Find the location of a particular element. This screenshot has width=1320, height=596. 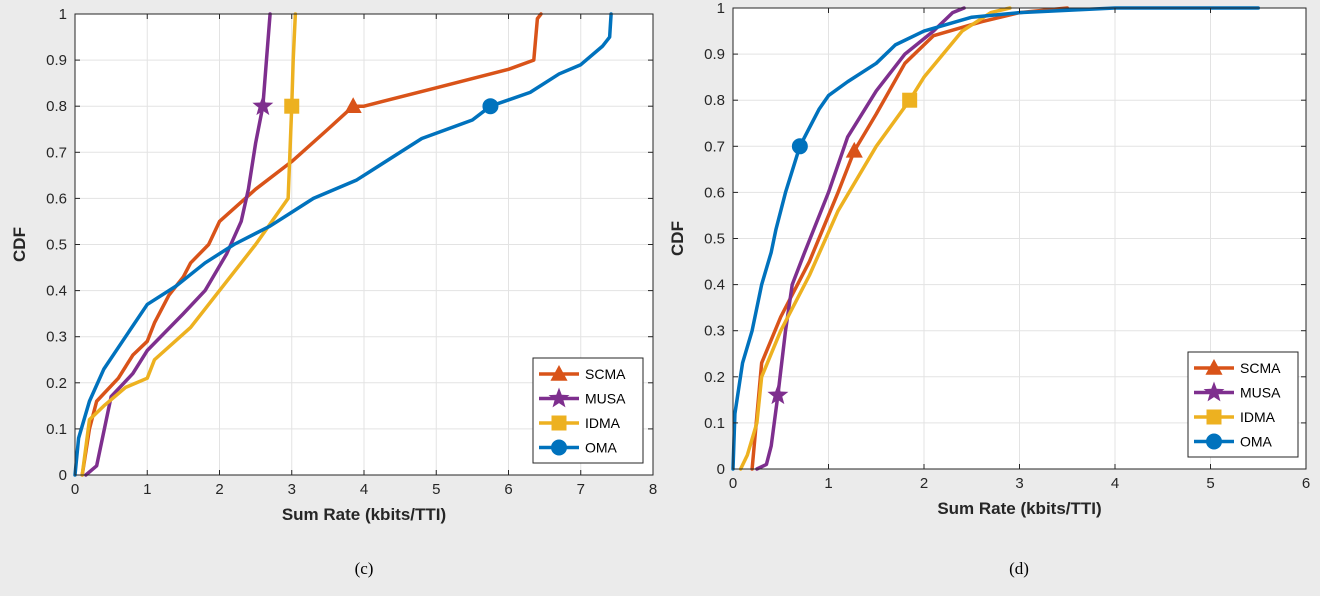

x-tick-label: 7 is located at coordinates (581, 489).